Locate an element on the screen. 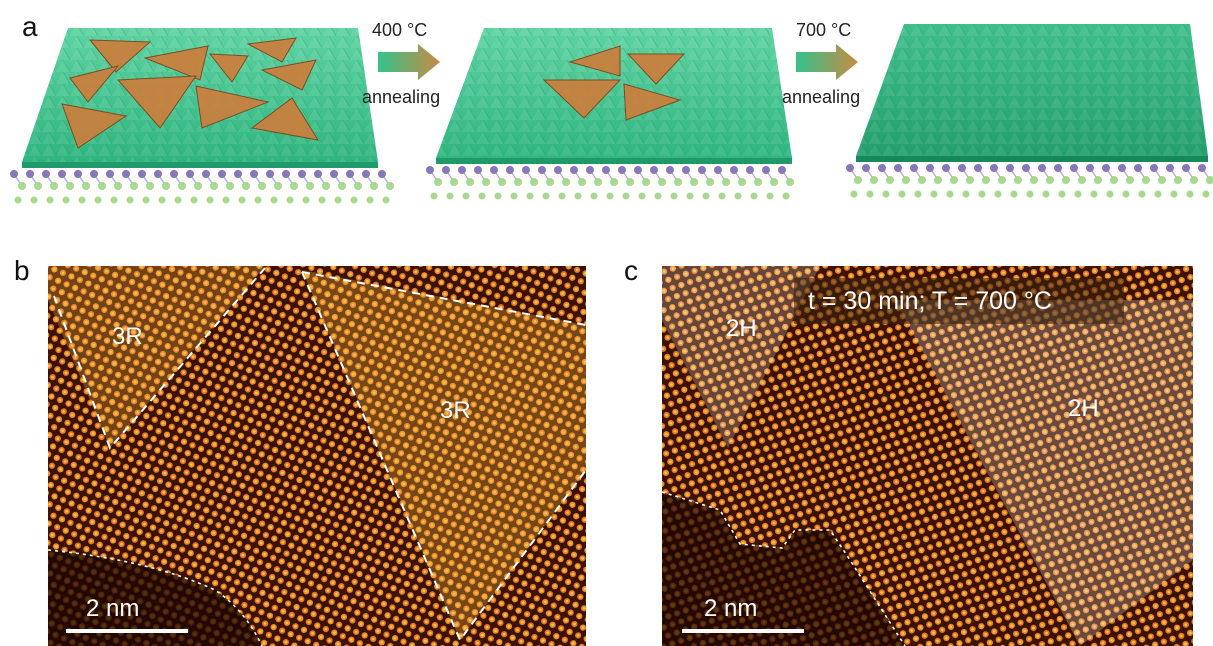 The width and height of the screenshot is (1213, 646). sheet-400c is located at coordinates (610, 114).